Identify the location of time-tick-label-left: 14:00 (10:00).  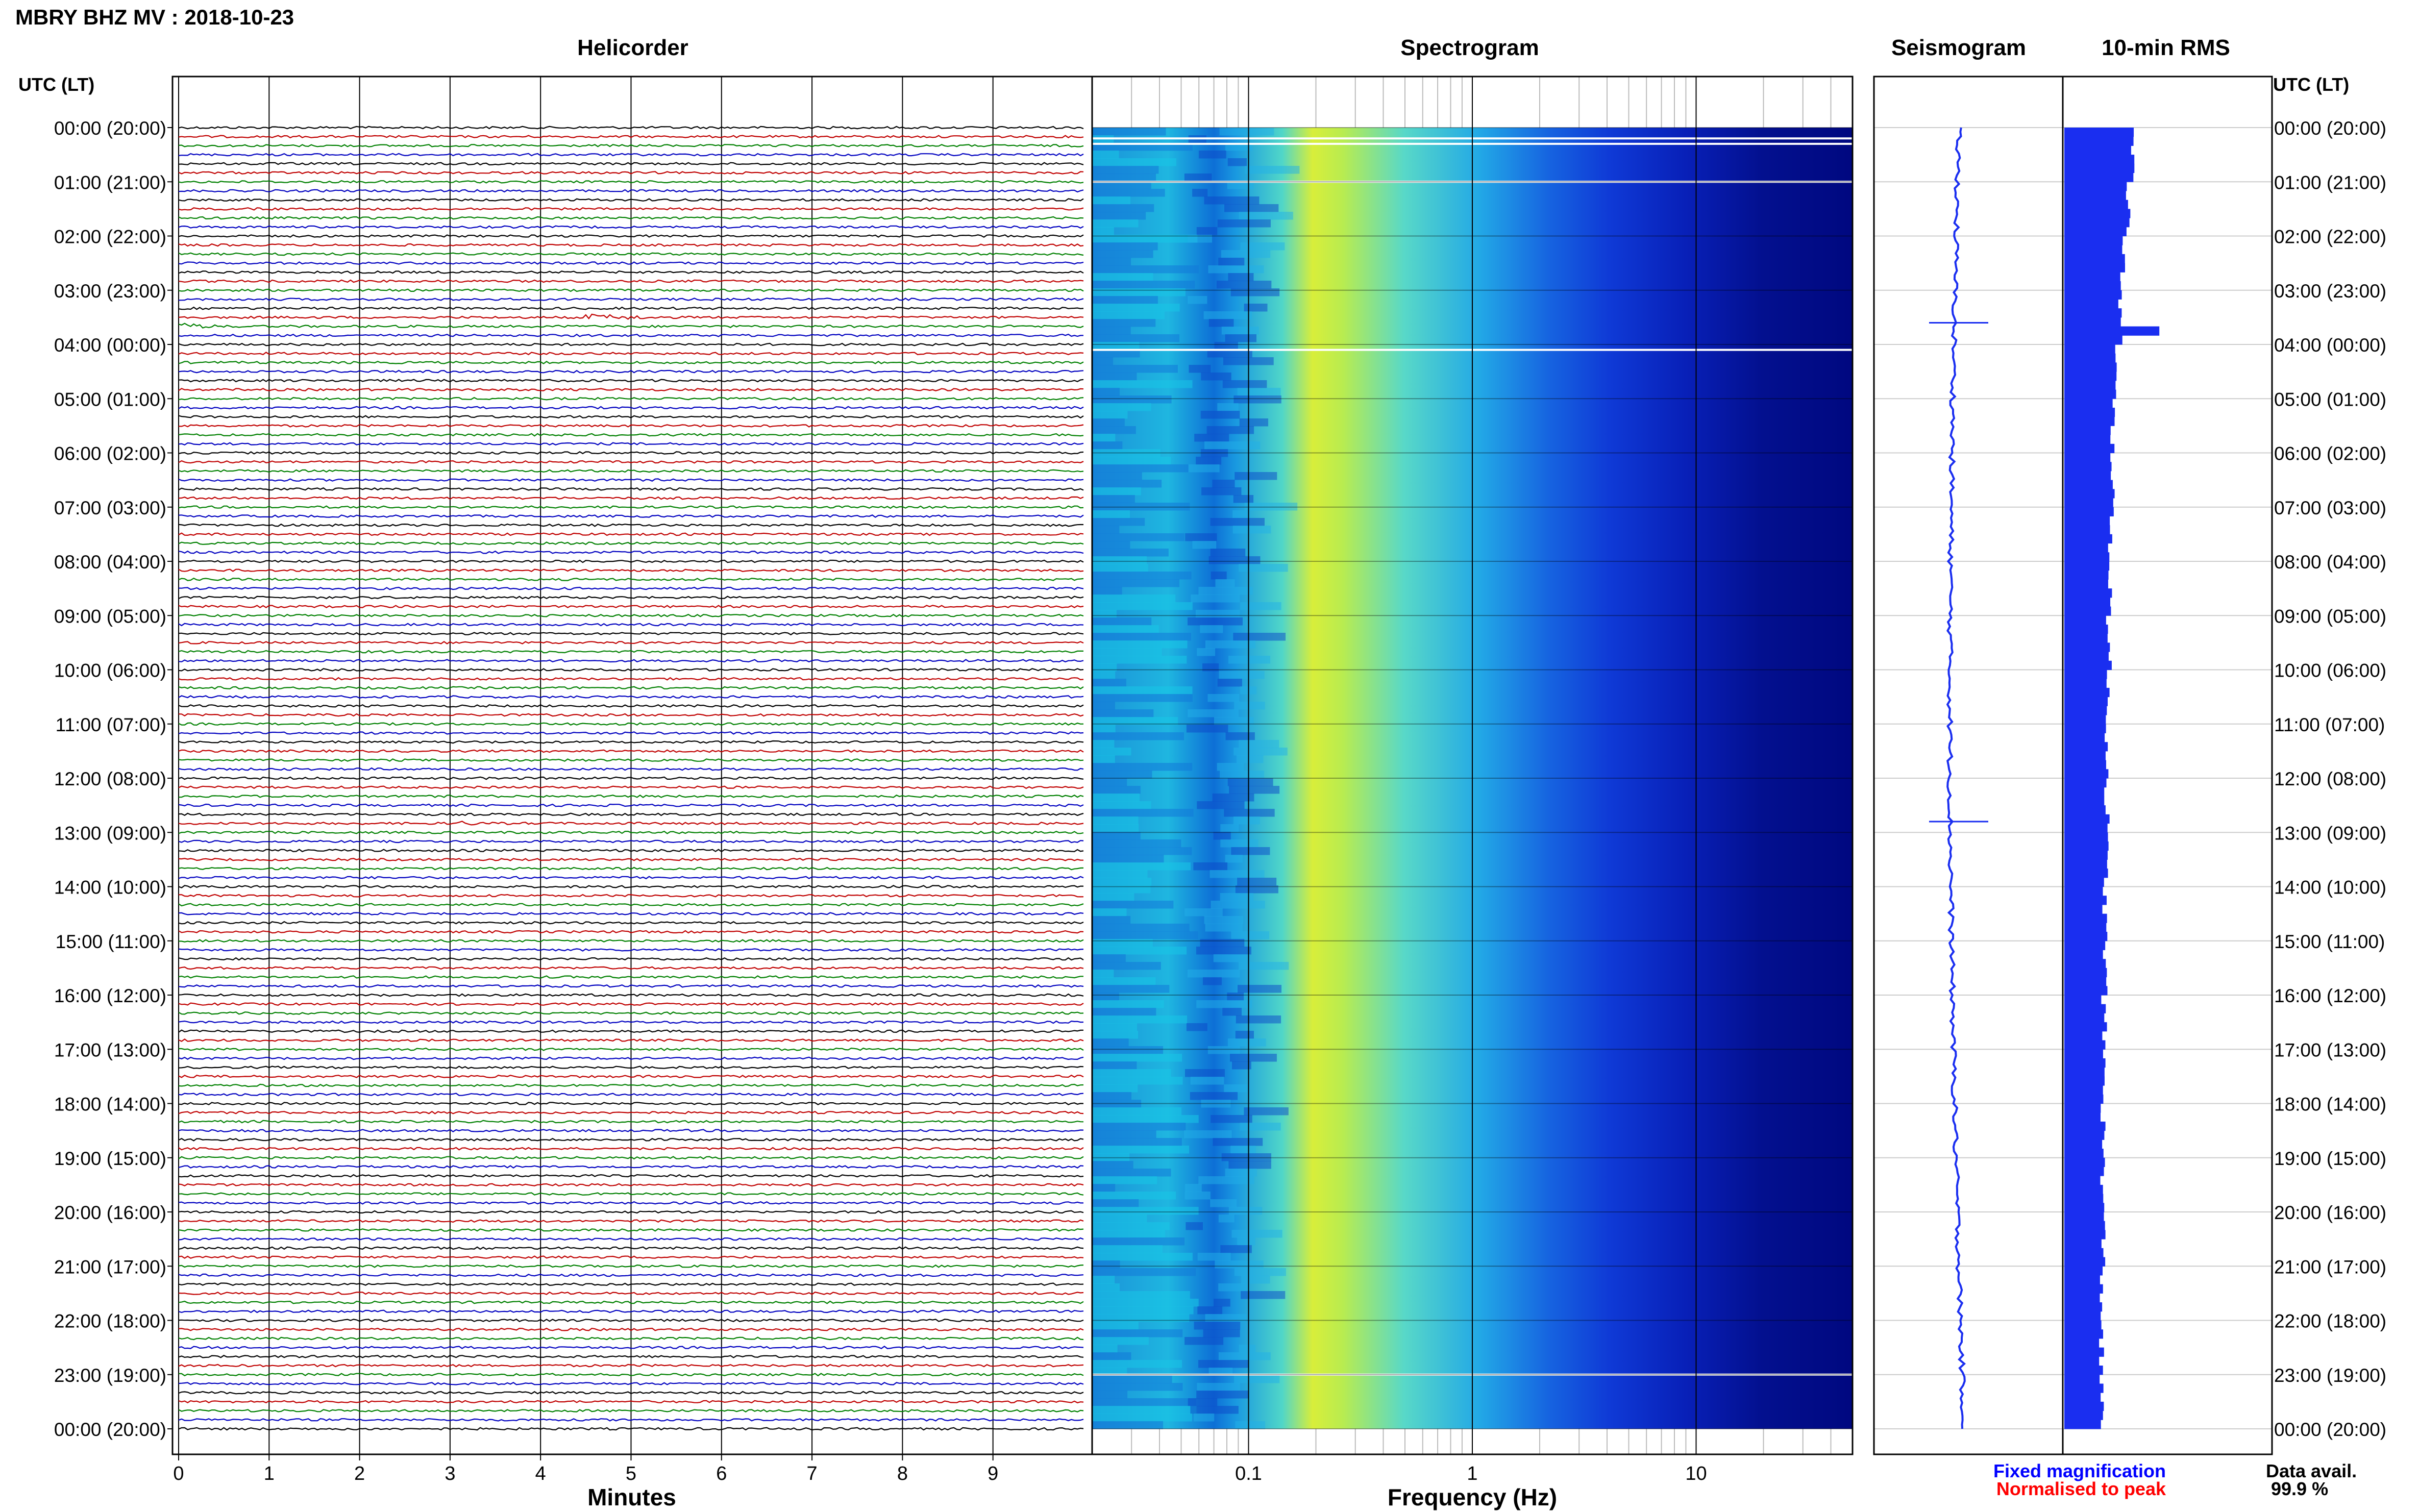
(110, 887).